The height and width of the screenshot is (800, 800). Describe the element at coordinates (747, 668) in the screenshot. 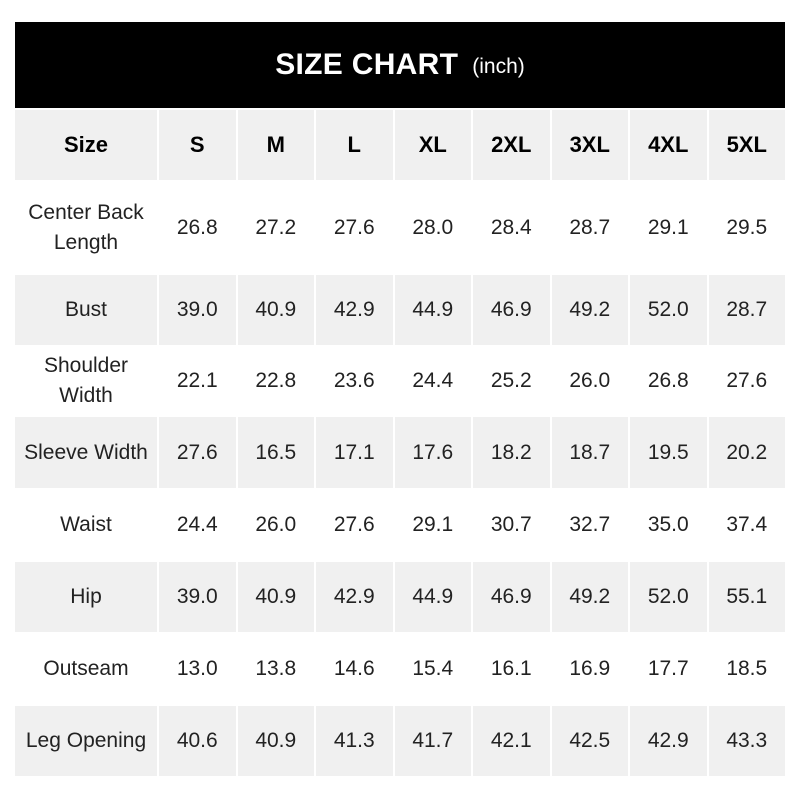

I see `table-cell: 18.5` at that location.